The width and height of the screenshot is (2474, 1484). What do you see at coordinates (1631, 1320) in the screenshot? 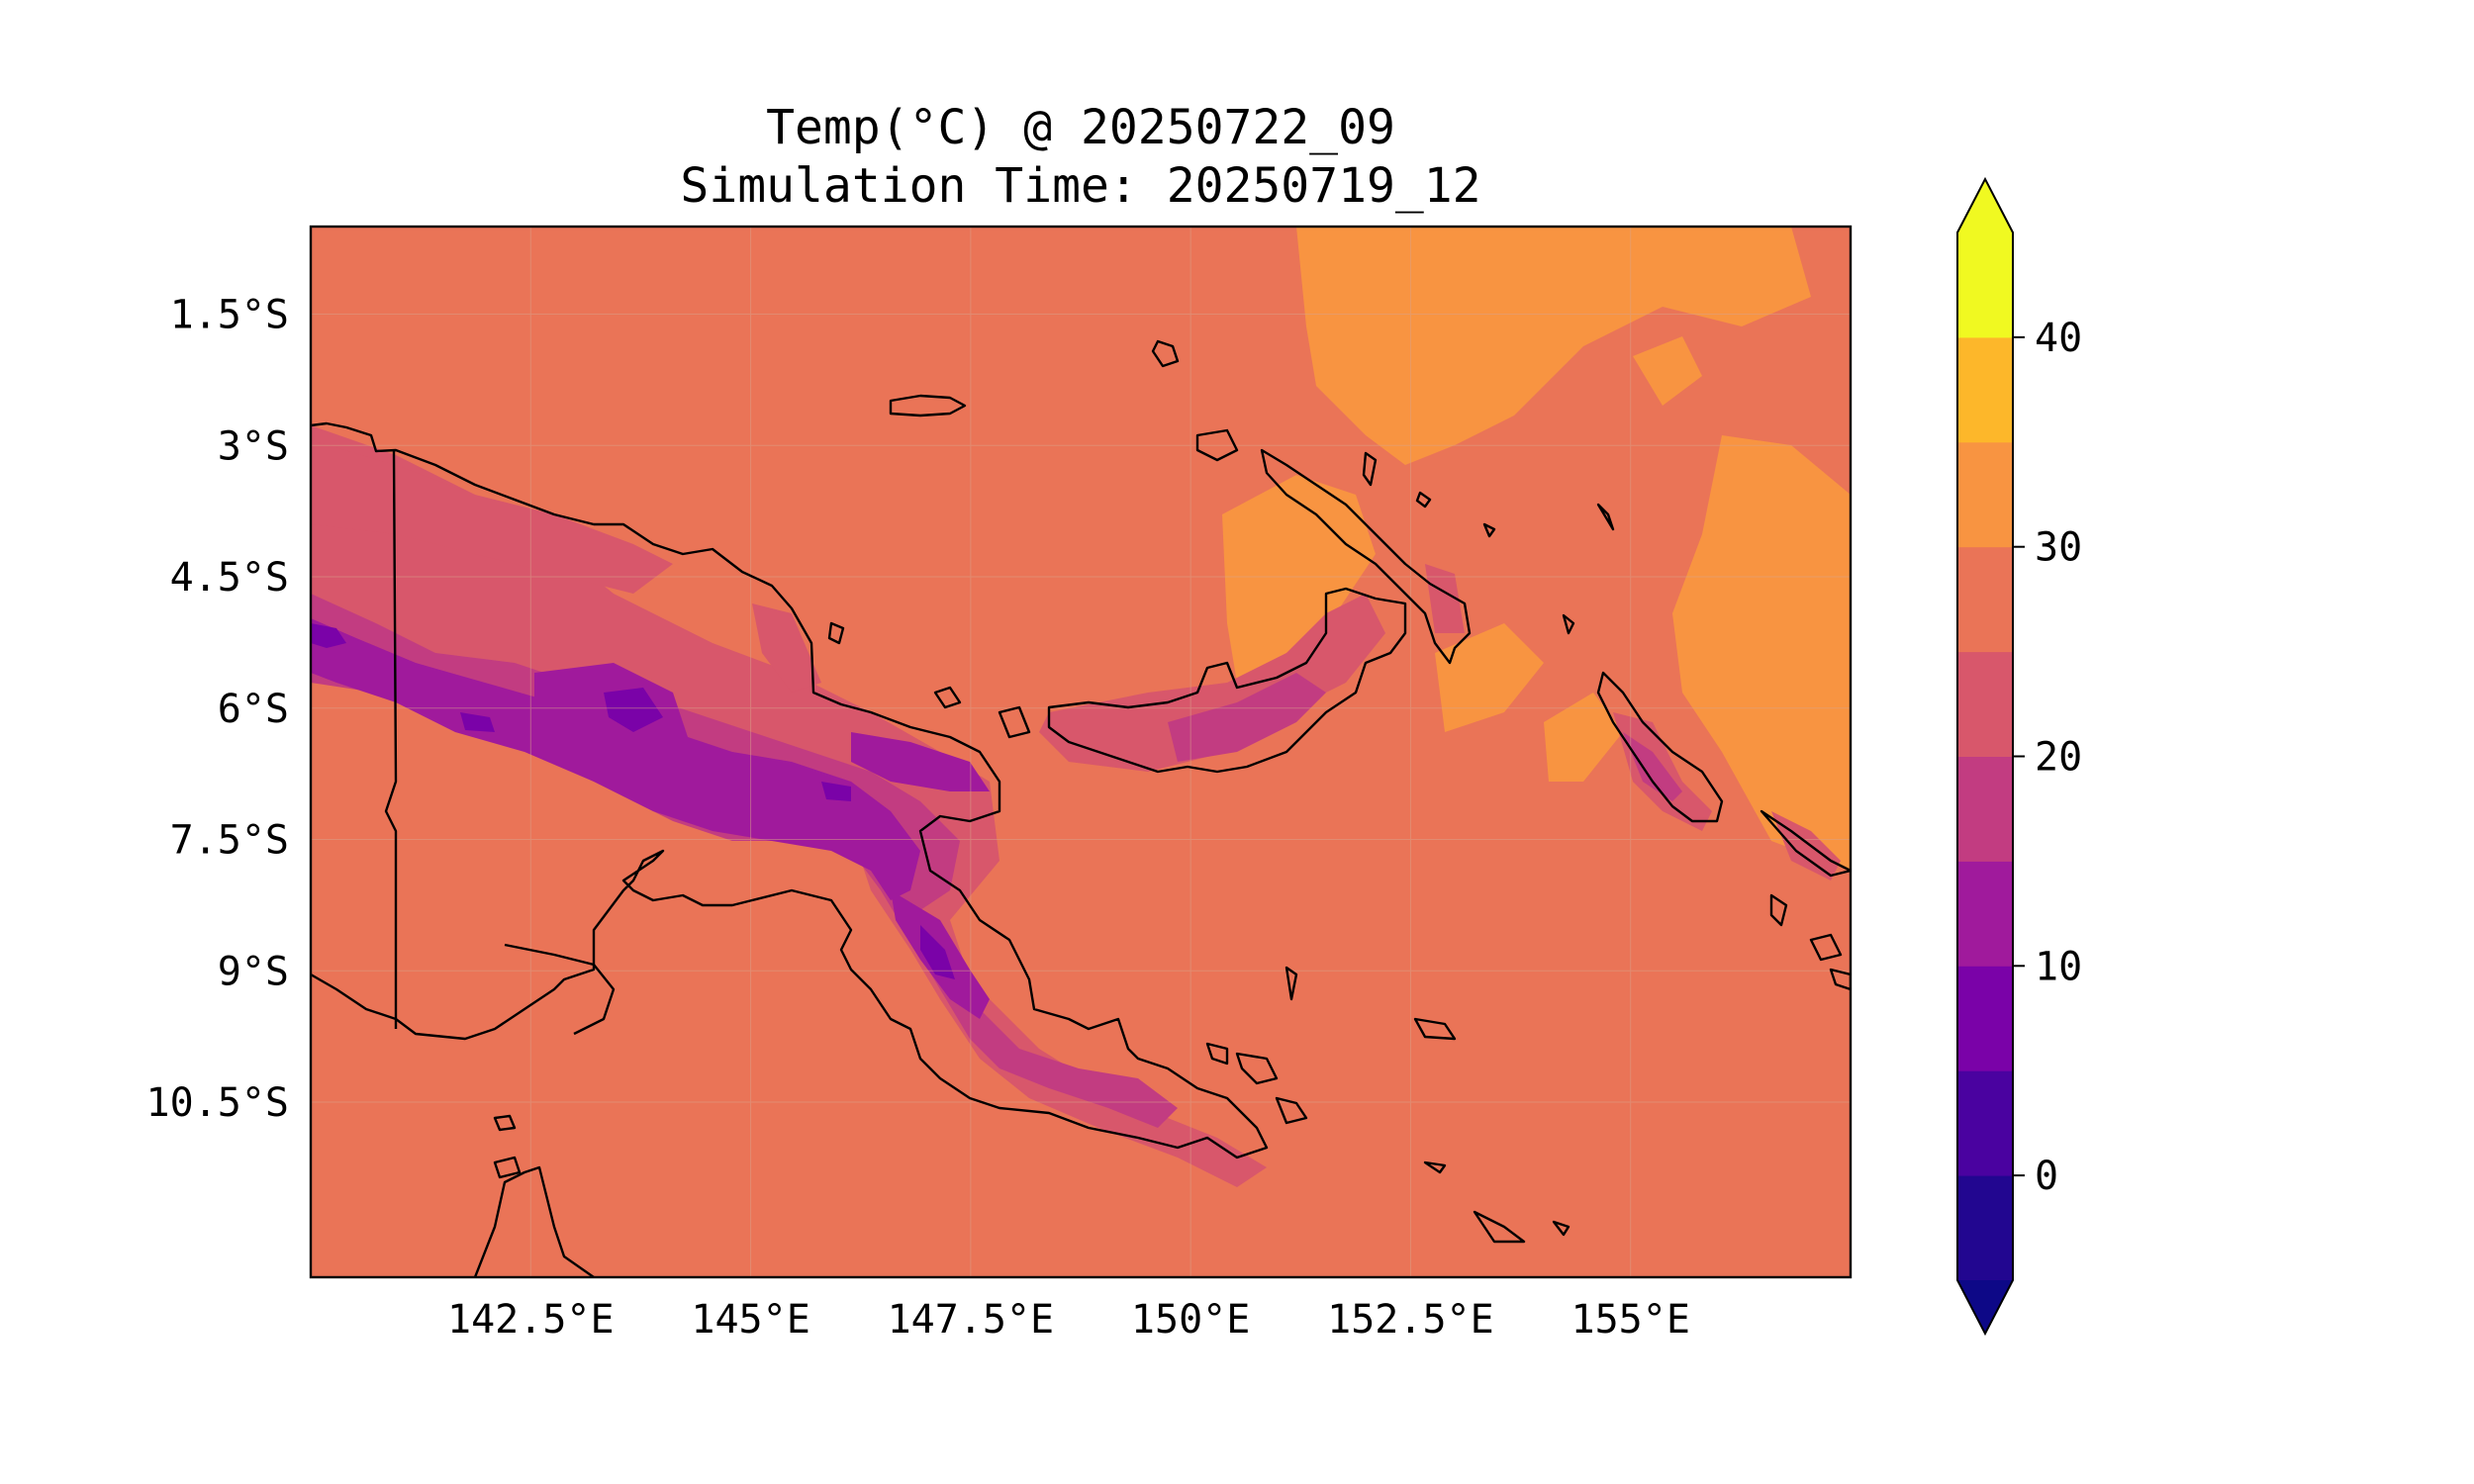
I see `x-tick-label: 155°E` at bounding box center [1631, 1320].